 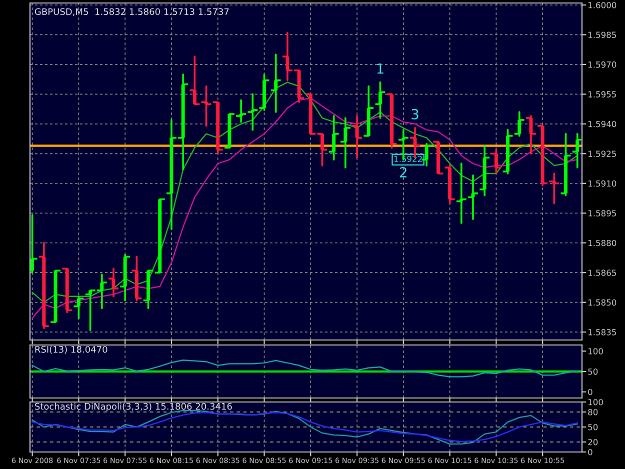 What do you see at coordinates (593, 442) in the screenshot?
I see `y-tick-label: 20` at bounding box center [593, 442].